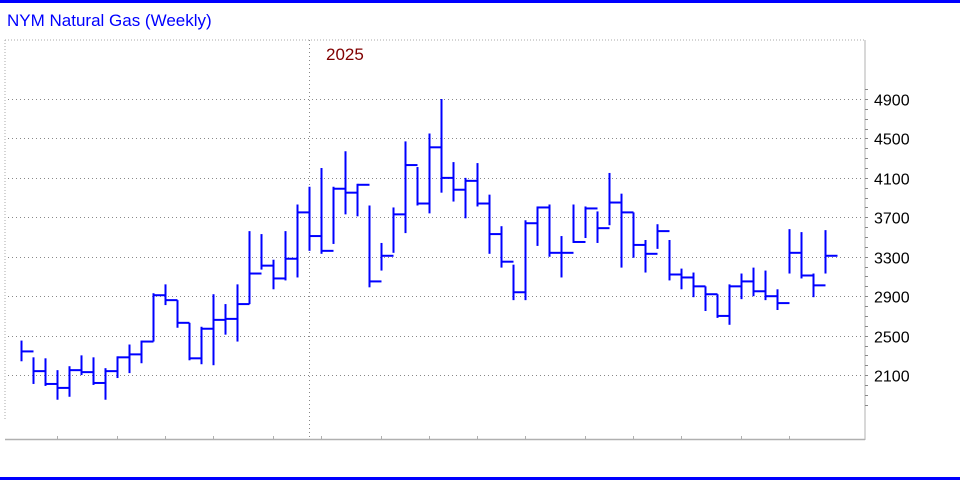 This screenshot has width=960, height=480. What do you see at coordinates (892, 180) in the screenshot?
I see `y-tick-label: 4100` at bounding box center [892, 180].